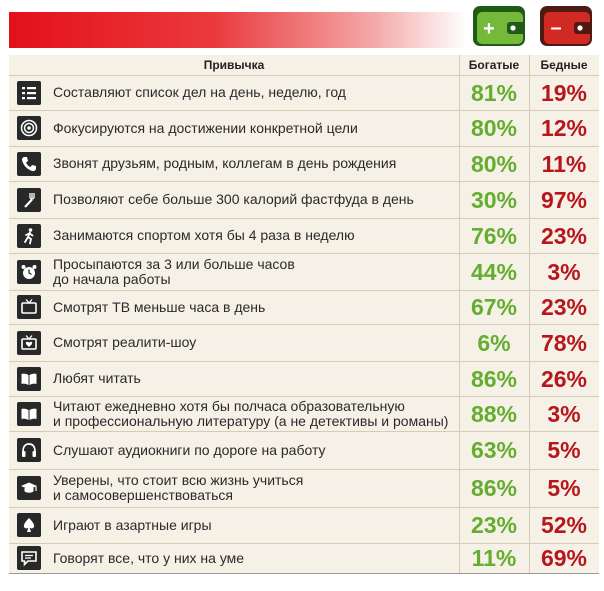  What do you see at coordinates (238, 30) in the screenshot?
I see `header-banner` at bounding box center [238, 30].